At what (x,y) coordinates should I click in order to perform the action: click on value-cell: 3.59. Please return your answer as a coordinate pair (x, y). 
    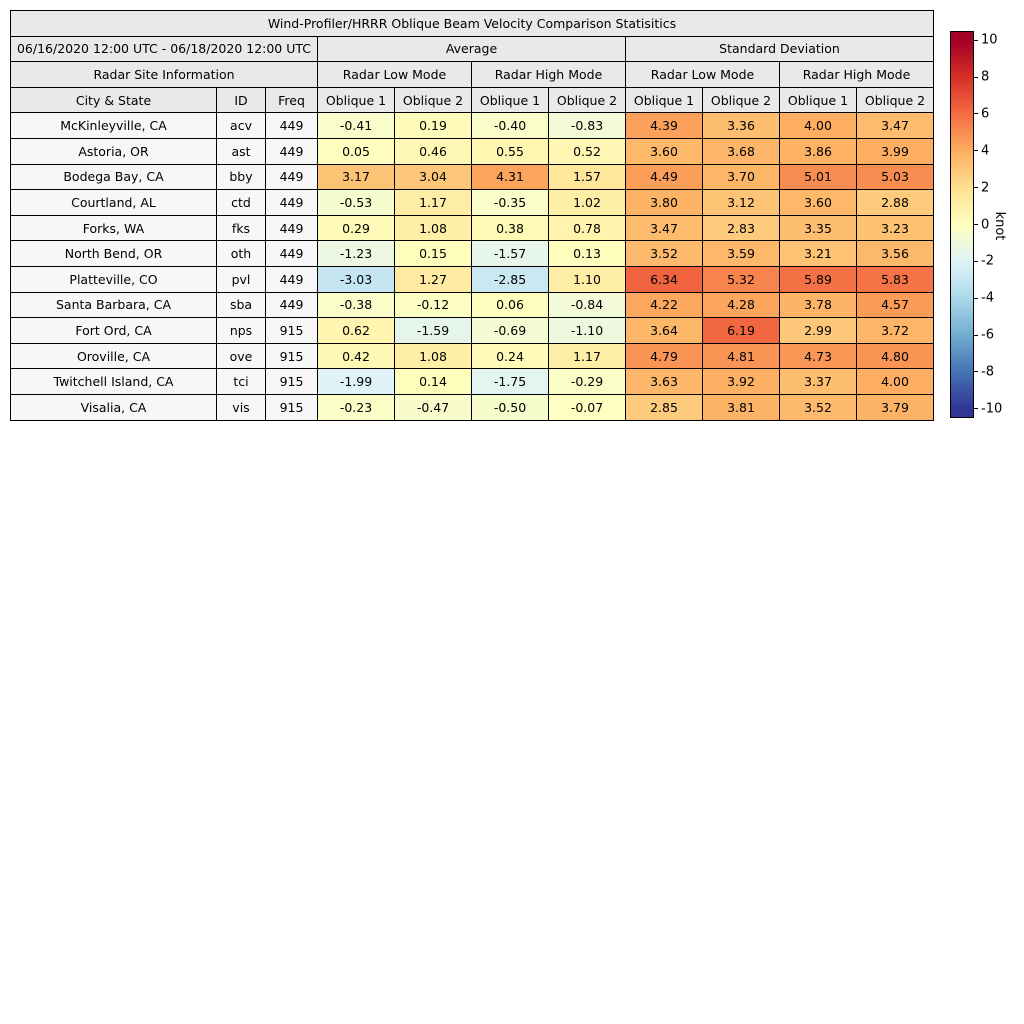
    Looking at the image, I should click on (741, 253).